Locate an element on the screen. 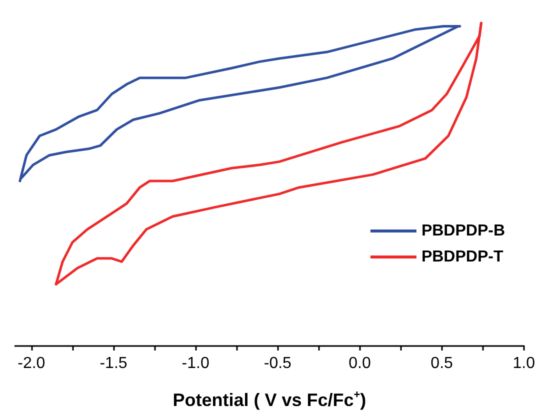  x-tick-label: -1.5 is located at coordinates (114, 363).